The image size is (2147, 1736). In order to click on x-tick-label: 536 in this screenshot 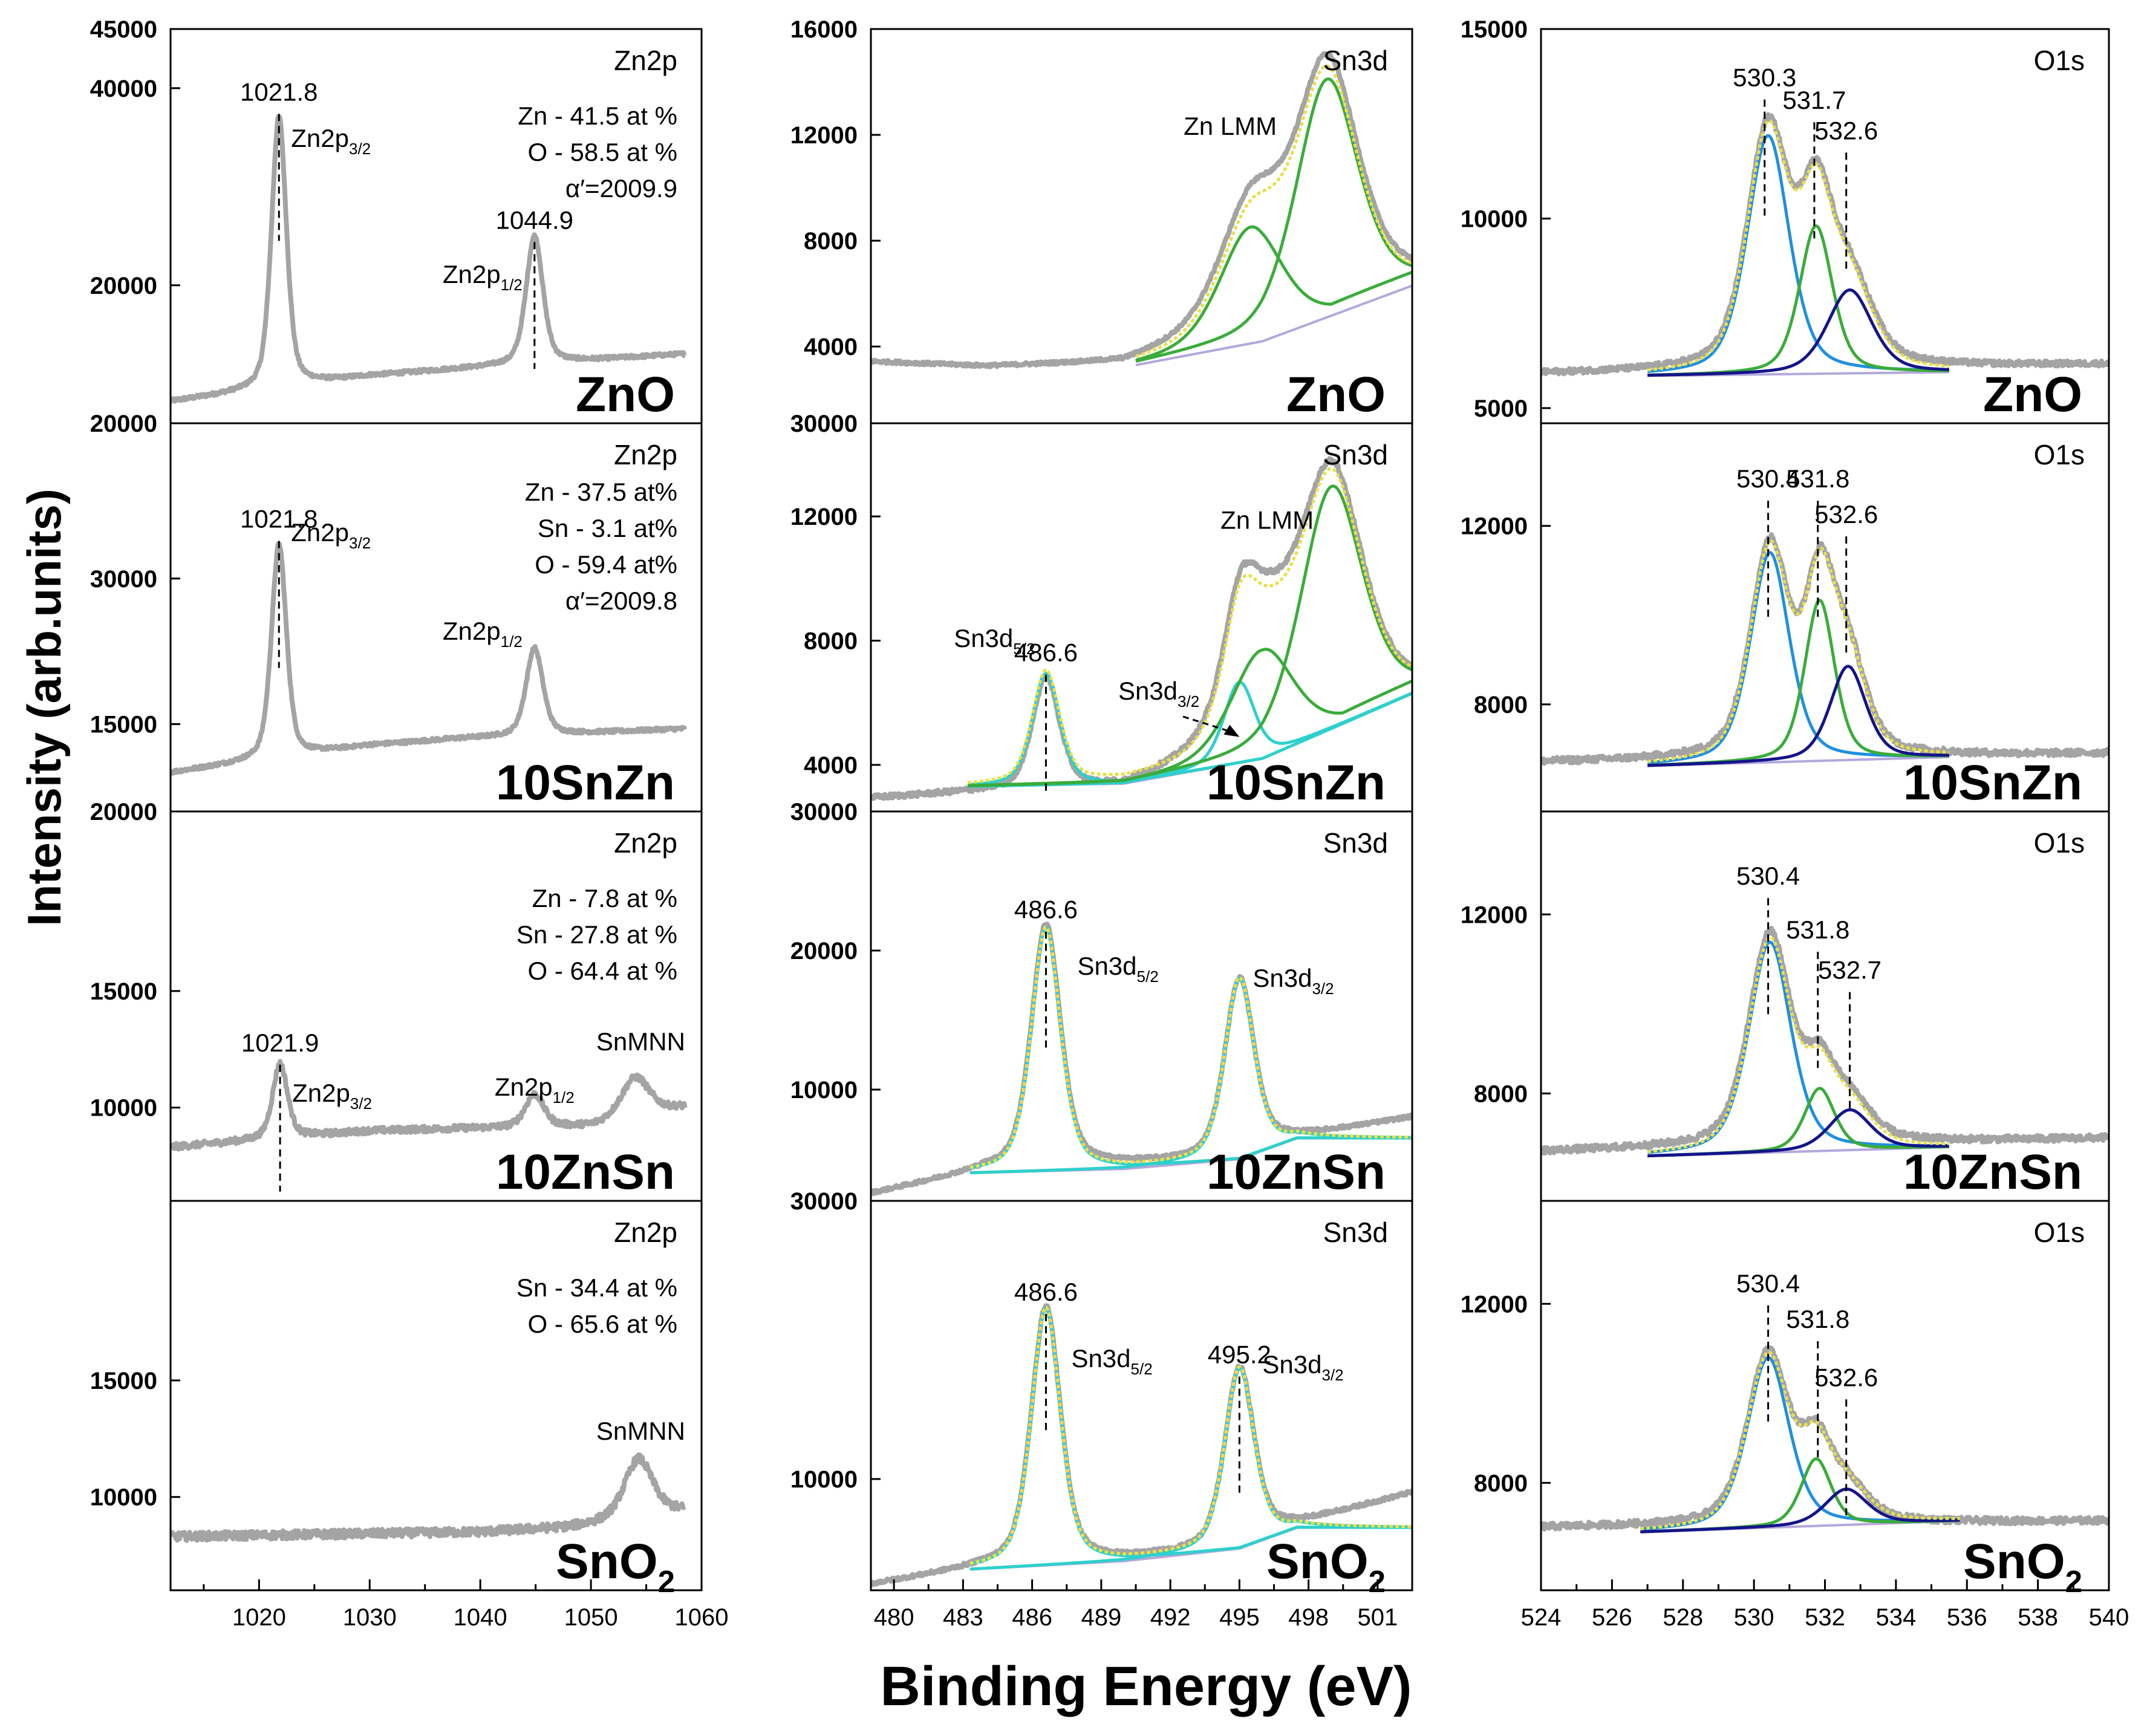, I will do `click(1967, 1617)`.